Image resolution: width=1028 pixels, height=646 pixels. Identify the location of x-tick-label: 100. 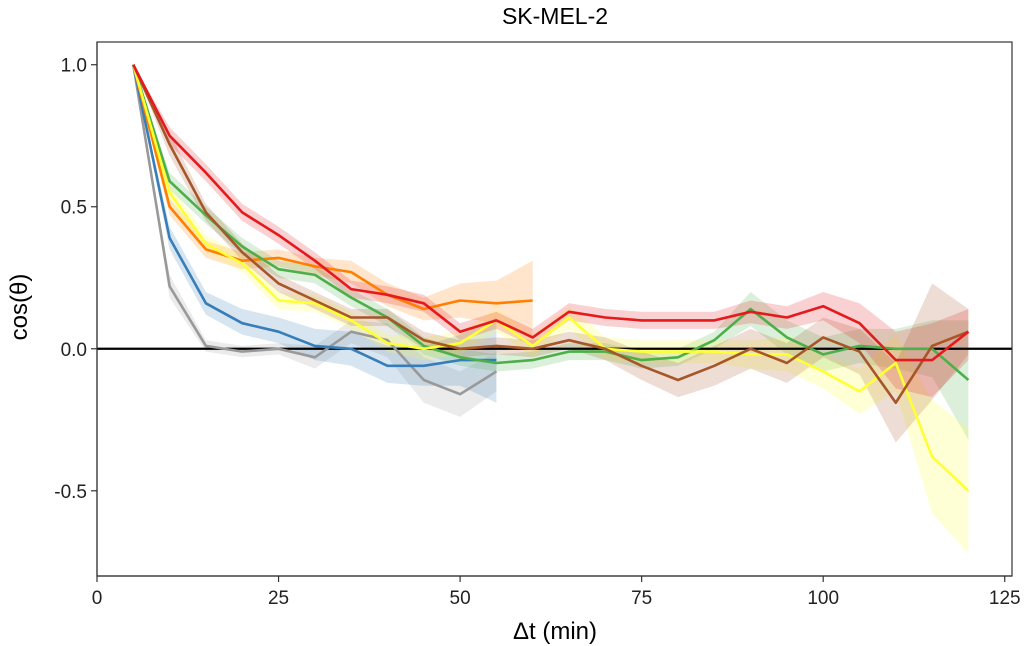
(823, 598).